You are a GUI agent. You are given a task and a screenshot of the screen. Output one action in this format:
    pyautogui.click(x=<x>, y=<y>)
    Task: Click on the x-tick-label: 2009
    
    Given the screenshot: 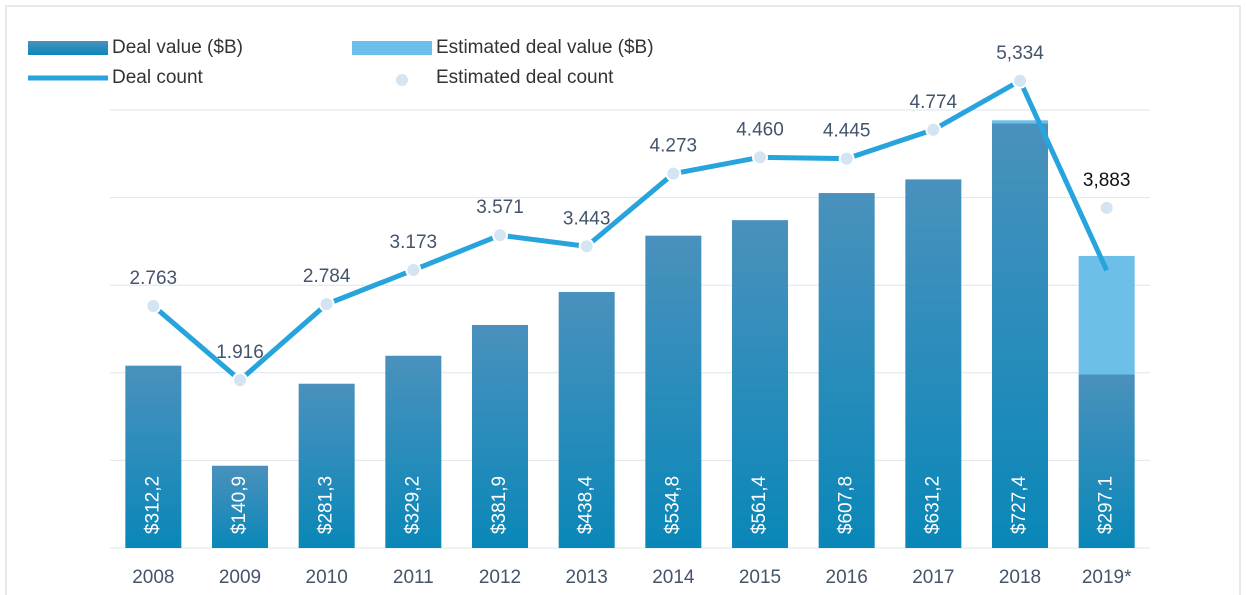 What is the action you would take?
    pyautogui.click(x=240, y=577)
    